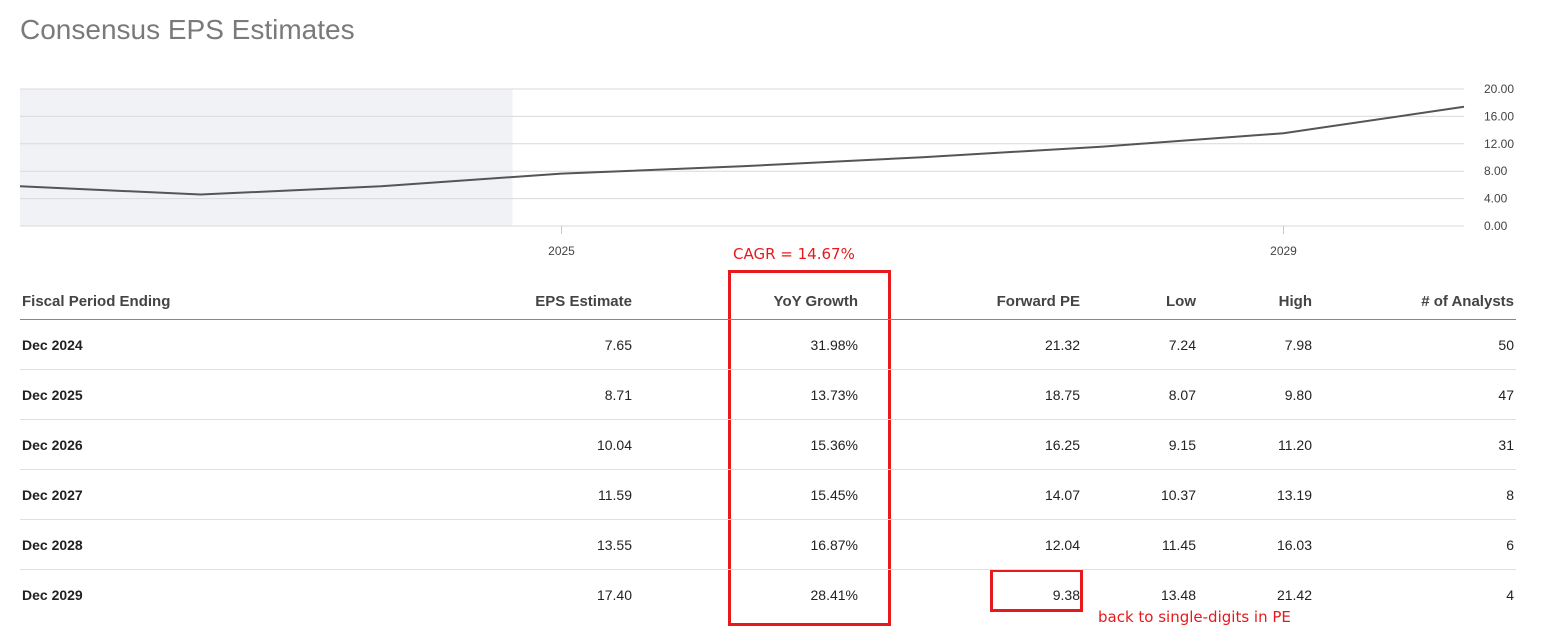 The image size is (1544, 637). I want to click on cell-eps: 11.59, so click(539, 494).